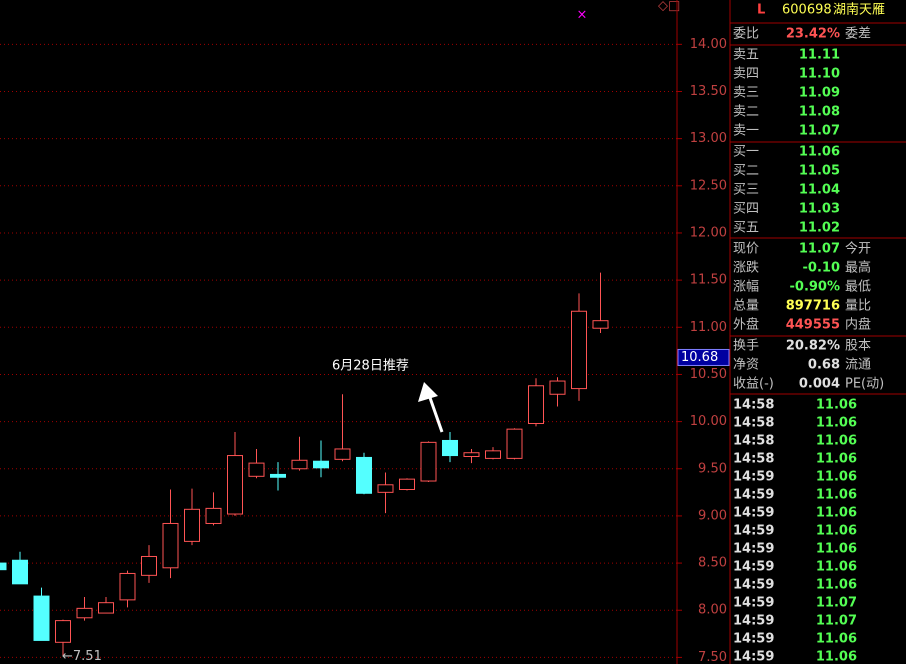  What do you see at coordinates (746, 249) in the screenshot?
I see `row-label: 现价` at bounding box center [746, 249].